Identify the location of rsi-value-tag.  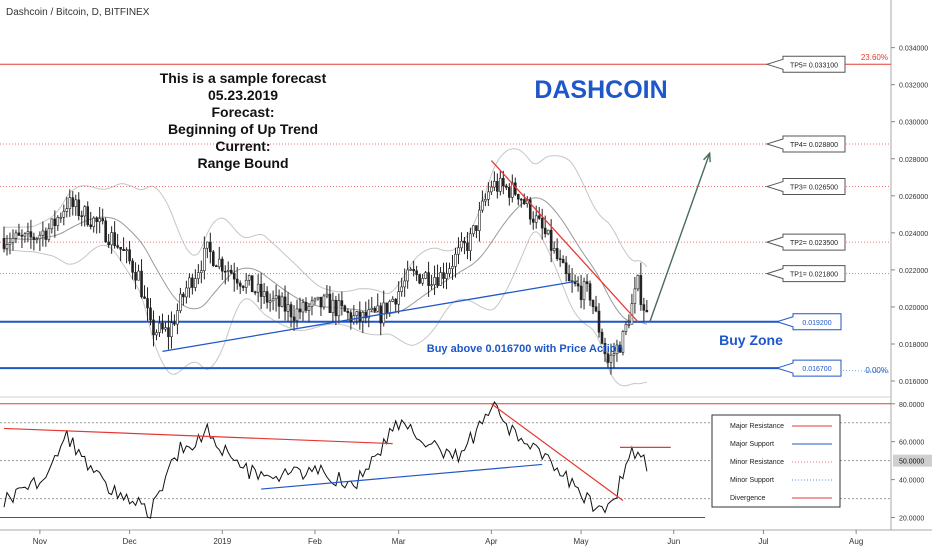
(912, 460).